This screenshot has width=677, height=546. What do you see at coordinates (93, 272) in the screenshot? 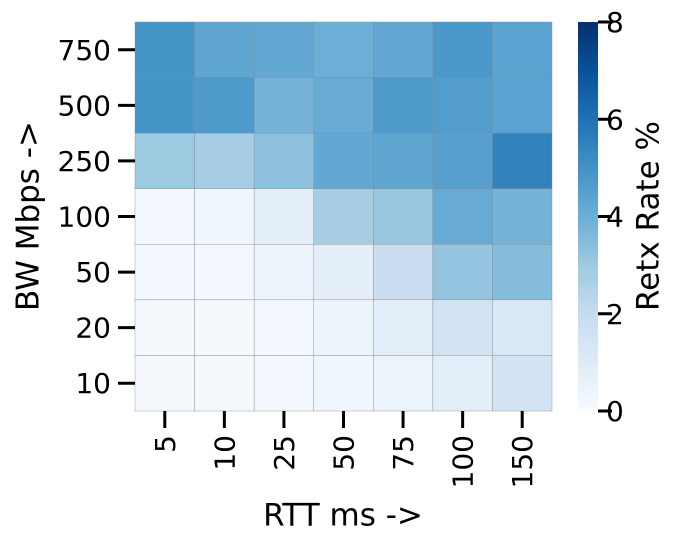
I see `y-tick-label: 50` at bounding box center [93, 272].